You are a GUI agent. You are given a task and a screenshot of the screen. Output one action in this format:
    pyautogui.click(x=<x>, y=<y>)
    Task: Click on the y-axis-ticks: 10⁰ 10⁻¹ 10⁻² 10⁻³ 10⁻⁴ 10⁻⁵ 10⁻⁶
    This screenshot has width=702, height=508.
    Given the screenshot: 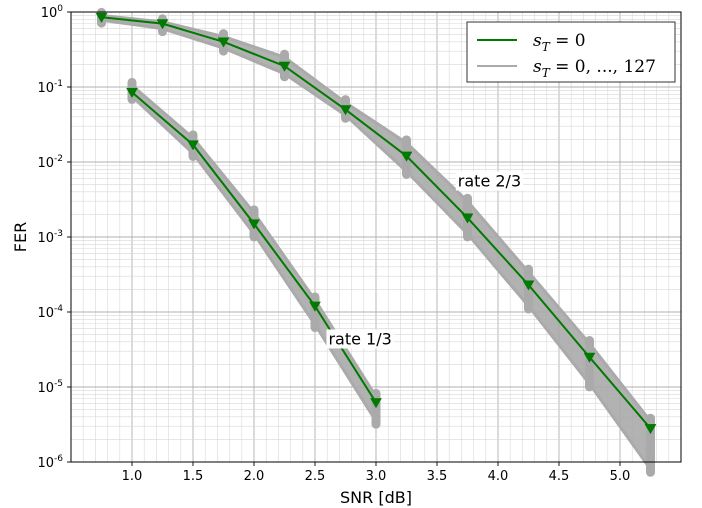 What is the action you would take?
    pyautogui.click(x=54, y=237)
    